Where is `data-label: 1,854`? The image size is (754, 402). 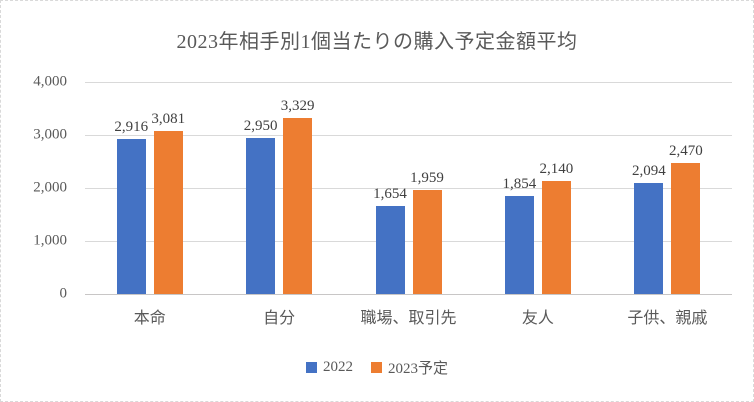
data-label: 1,854 is located at coordinates (519, 183).